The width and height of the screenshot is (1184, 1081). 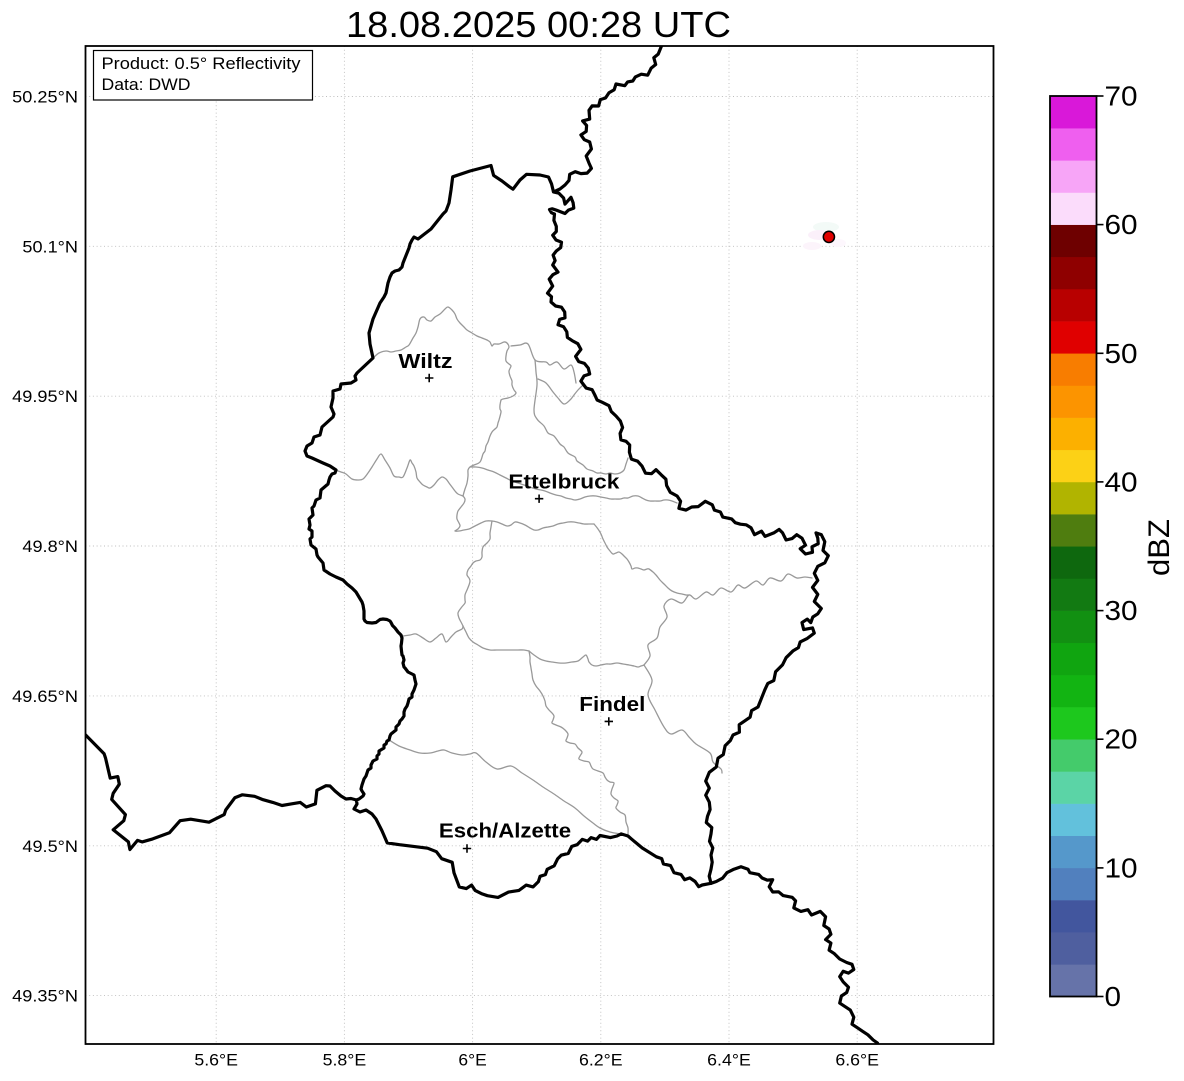 What do you see at coordinates (729, 1060) in the screenshot?
I see `svg-text: 6.4°E` at bounding box center [729, 1060].